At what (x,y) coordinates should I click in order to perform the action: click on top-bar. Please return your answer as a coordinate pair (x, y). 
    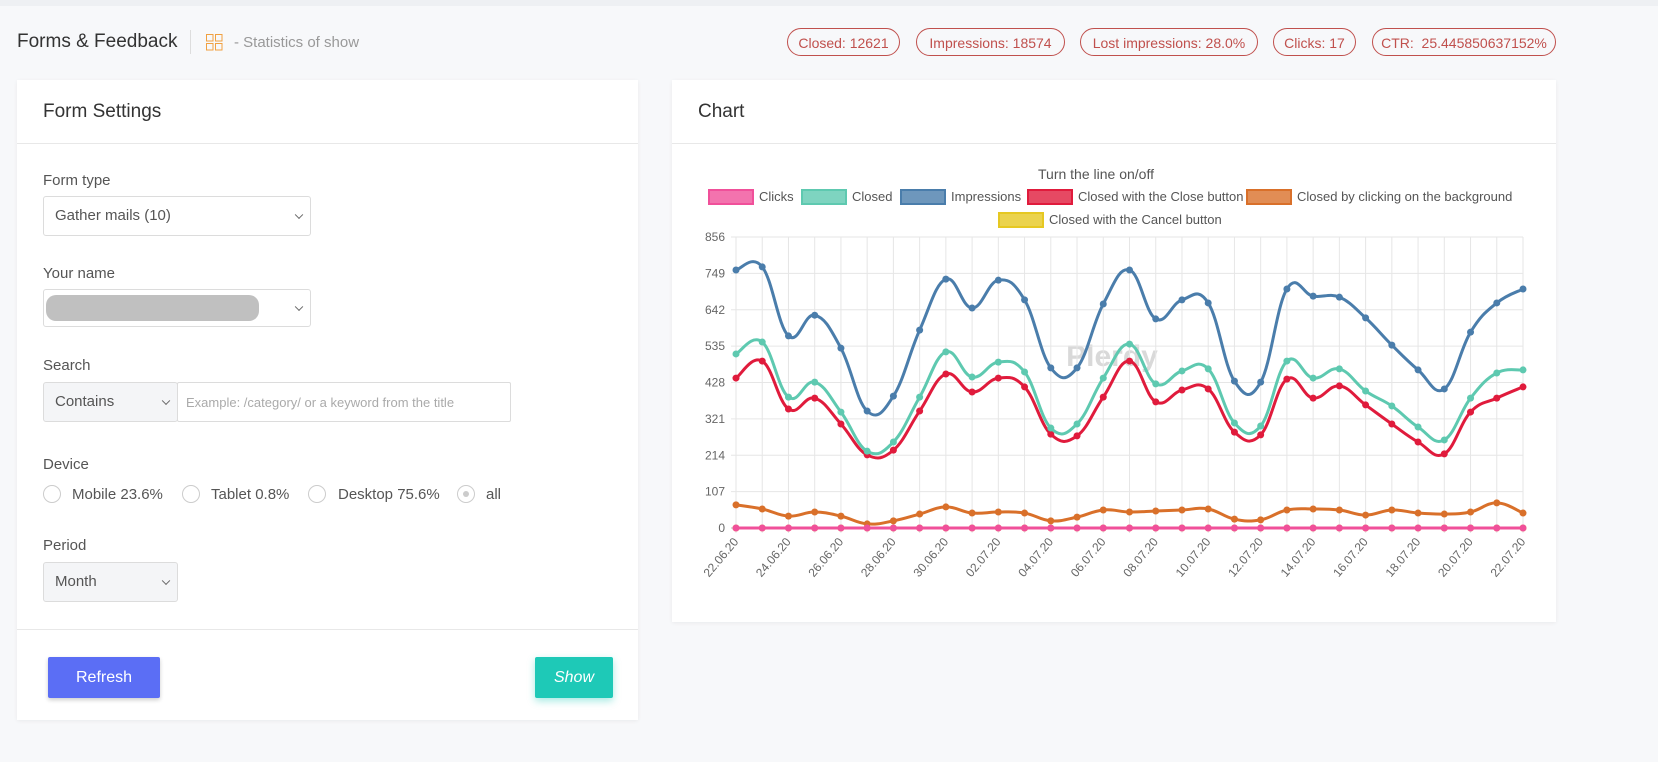
    Looking at the image, I should click on (829, 3).